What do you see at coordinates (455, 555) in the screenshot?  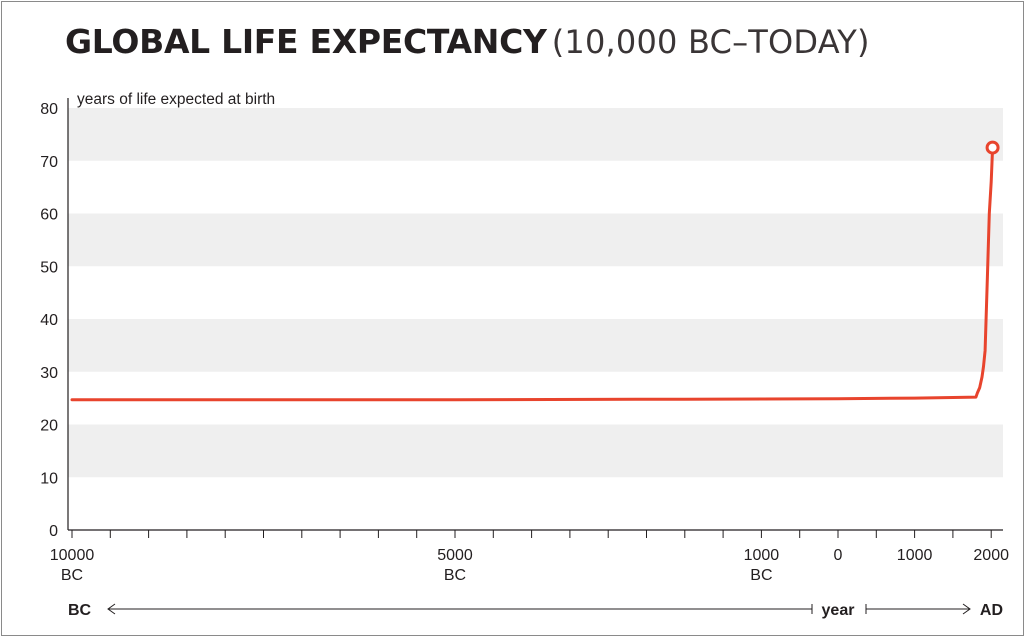 I see `x-tick-label: 5000` at bounding box center [455, 555].